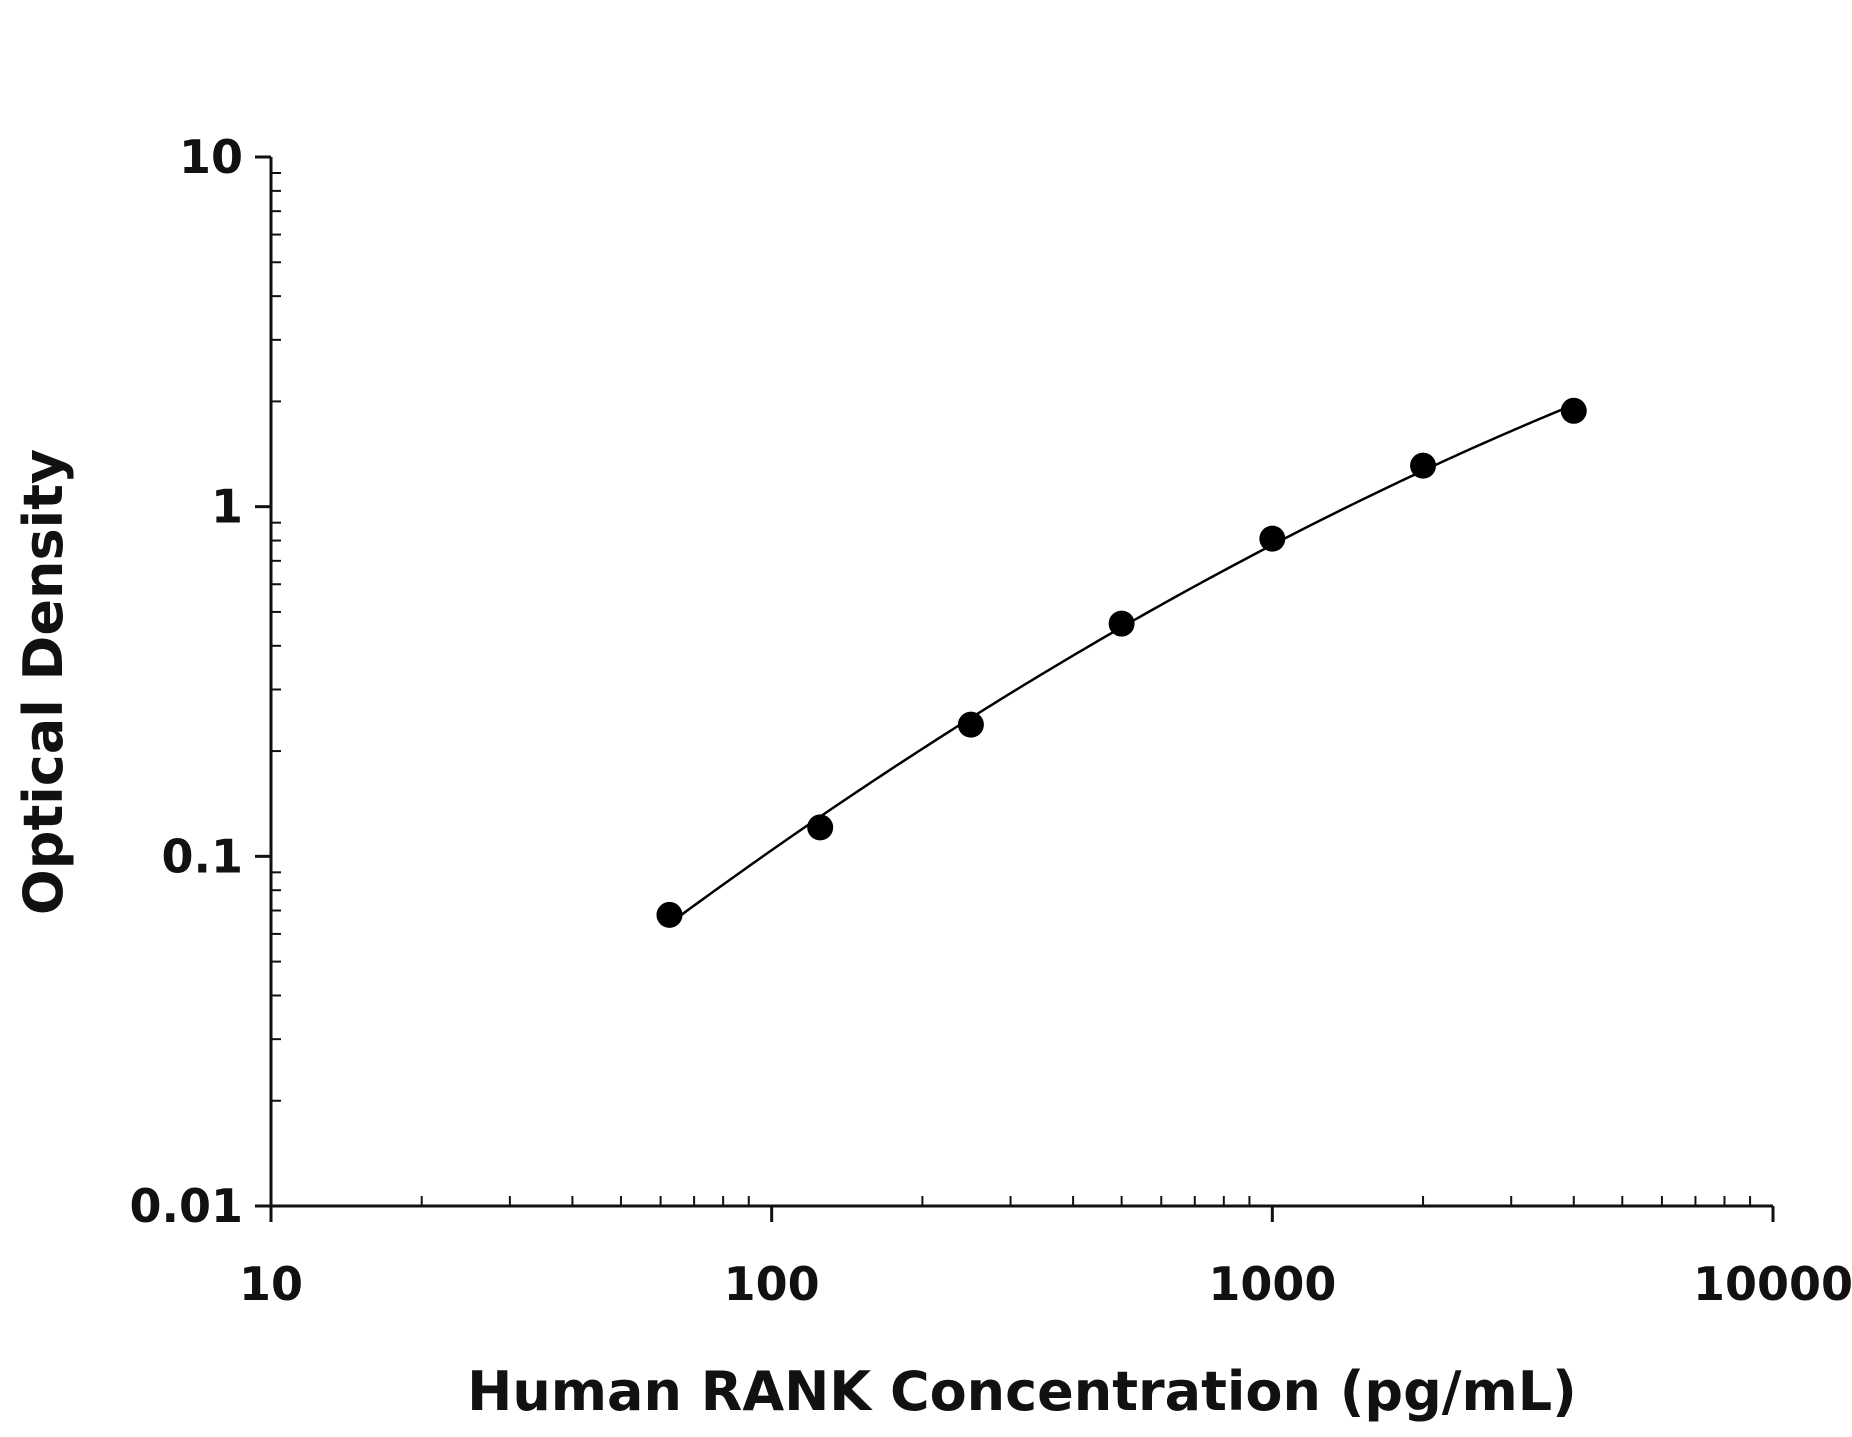  What do you see at coordinates (227, 507) in the screenshot?
I see `y-tick-label: 1` at bounding box center [227, 507].